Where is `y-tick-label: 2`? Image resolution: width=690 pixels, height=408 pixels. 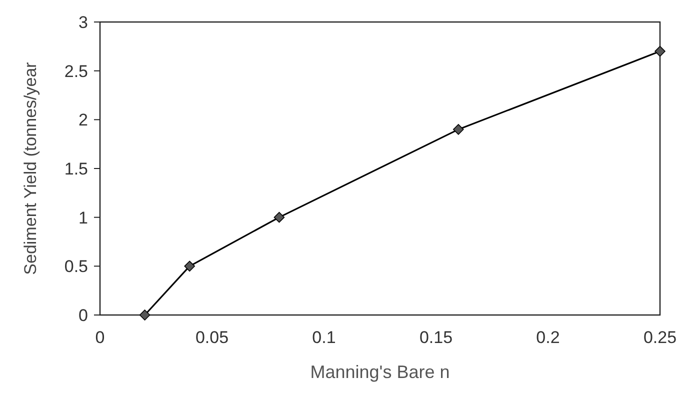
y-tick-label: 2 is located at coordinates (83, 120).